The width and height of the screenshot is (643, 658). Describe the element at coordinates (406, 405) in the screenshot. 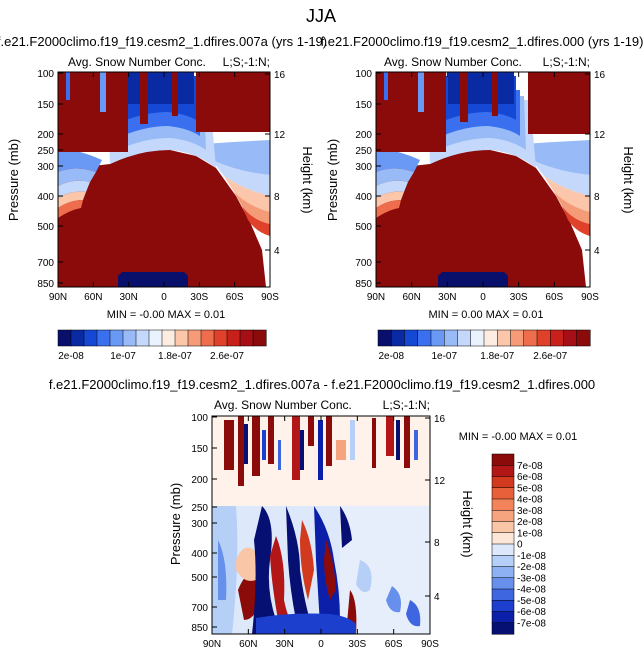

I see `panel-3-corner-label: L;S;-1:N;` at that location.